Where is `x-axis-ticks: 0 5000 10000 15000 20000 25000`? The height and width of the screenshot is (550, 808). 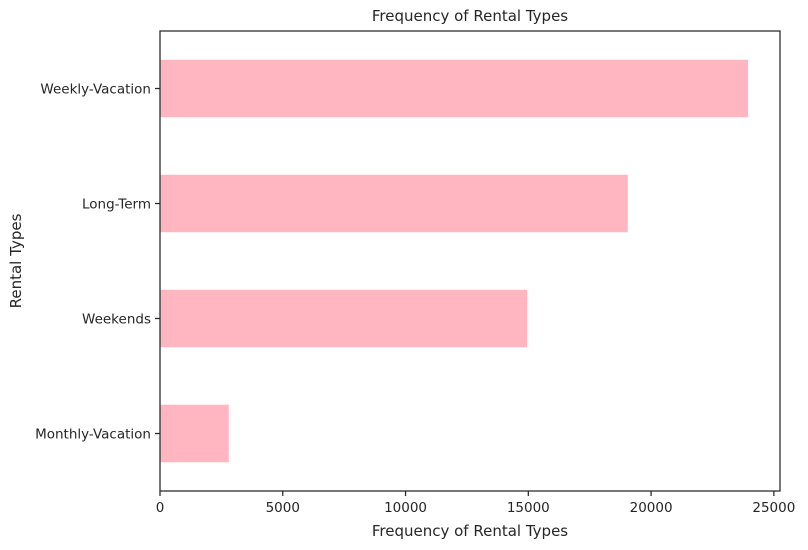 x-axis-ticks: 0 5000 10000 15000 20000 25000 is located at coordinates (475, 503).